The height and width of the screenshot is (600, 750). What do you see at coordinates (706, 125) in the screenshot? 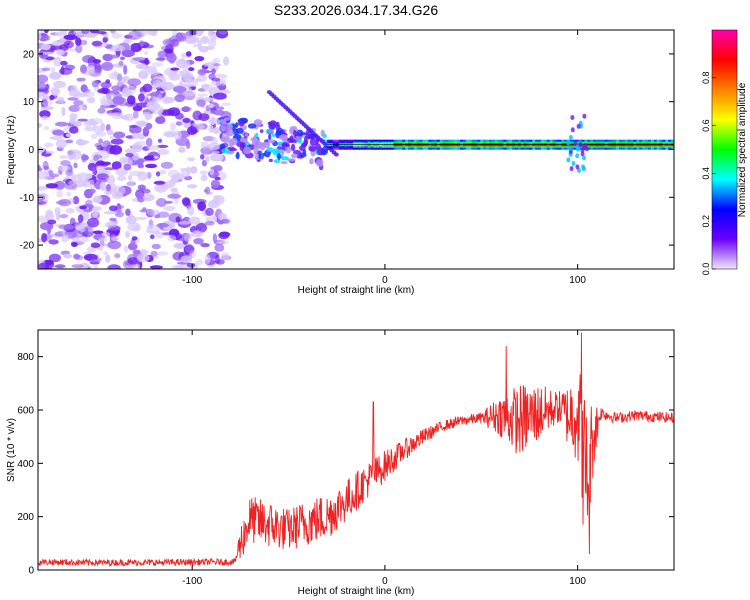
I see `colorbar-tick-label: 0.6` at bounding box center [706, 125].